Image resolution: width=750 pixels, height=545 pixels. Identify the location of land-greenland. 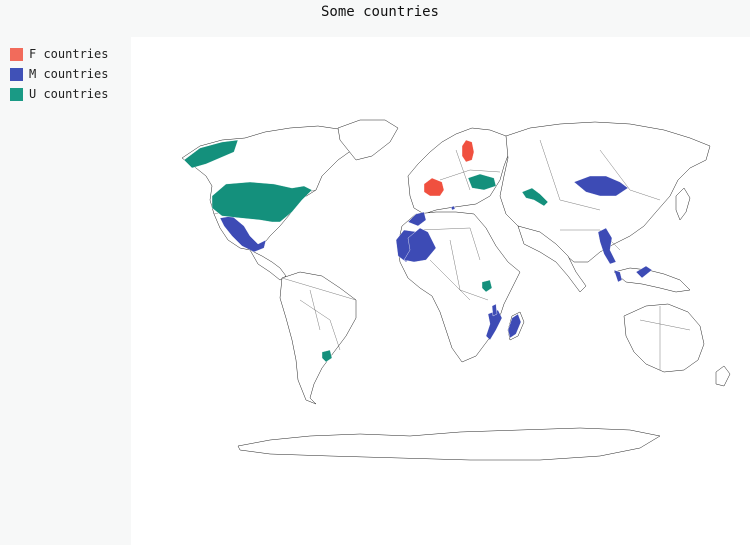
(368, 140).